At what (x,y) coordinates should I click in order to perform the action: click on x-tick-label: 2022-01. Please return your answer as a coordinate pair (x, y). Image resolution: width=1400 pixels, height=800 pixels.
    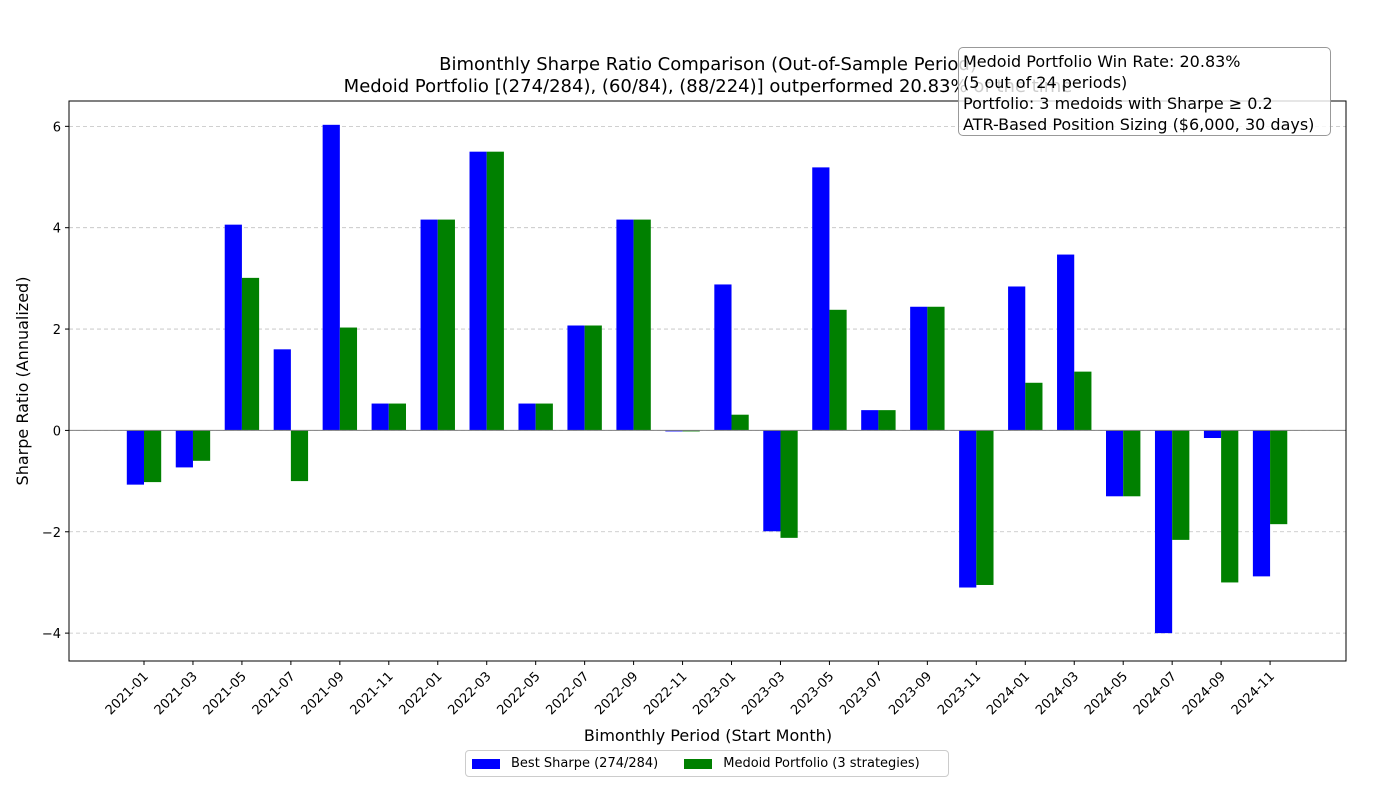
    Looking at the image, I should click on (421, 693).